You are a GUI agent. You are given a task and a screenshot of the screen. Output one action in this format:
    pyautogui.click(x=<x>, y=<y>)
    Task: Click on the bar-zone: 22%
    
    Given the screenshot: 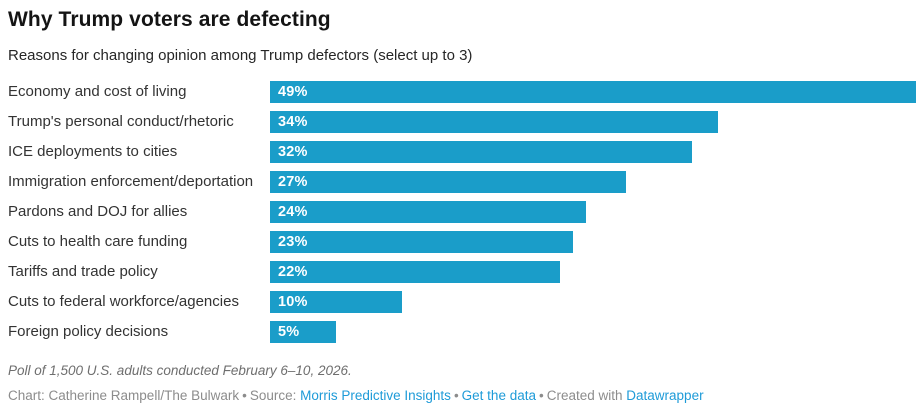 What is the action you would take?
    pyautogui.click(x=593, y=272)
    